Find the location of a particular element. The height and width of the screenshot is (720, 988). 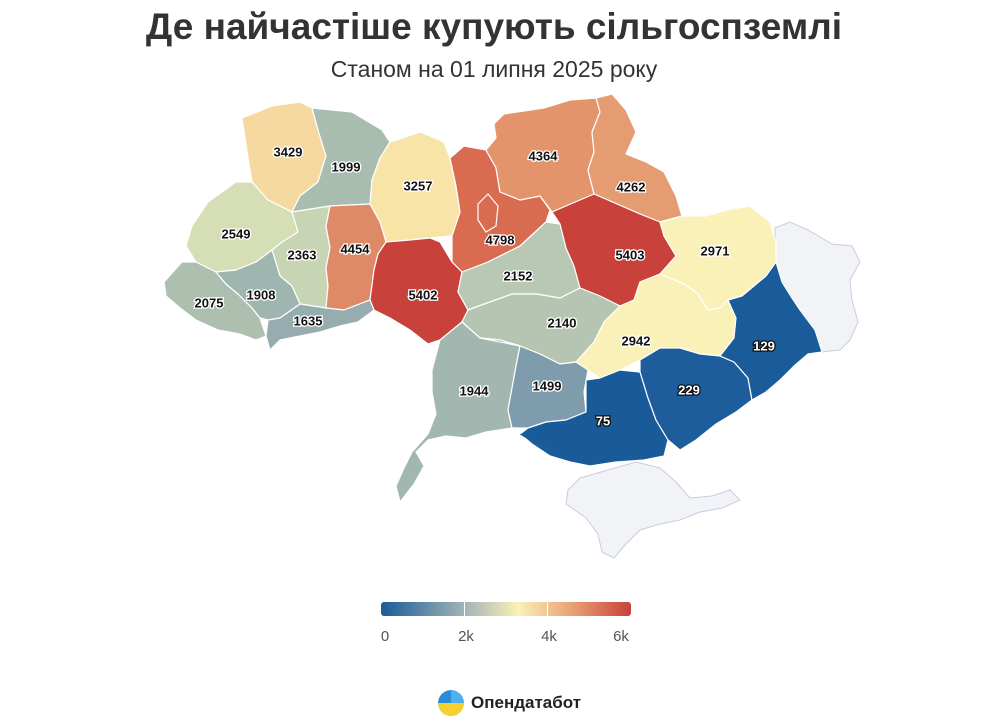

value-label-volyn: 3429 is located at coordinates (288, 151).